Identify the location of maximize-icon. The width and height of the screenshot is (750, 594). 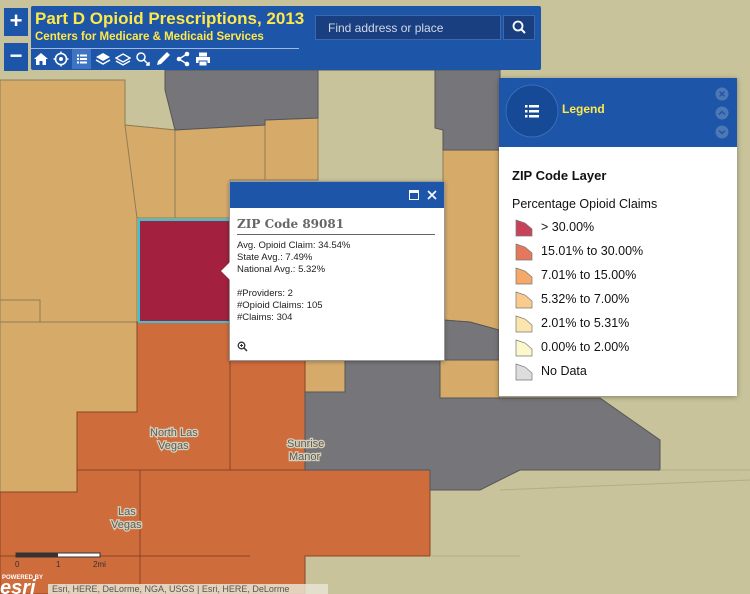
(414, 195).